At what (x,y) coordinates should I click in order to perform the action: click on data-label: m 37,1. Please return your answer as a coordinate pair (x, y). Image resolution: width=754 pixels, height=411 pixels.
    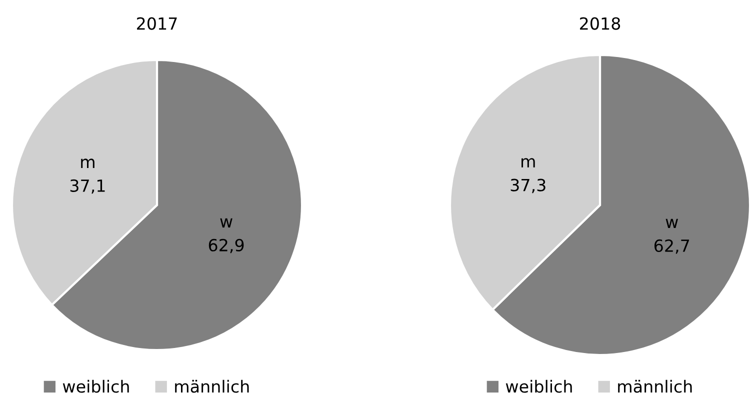
    Looking at the image, I should click on (87, 176).